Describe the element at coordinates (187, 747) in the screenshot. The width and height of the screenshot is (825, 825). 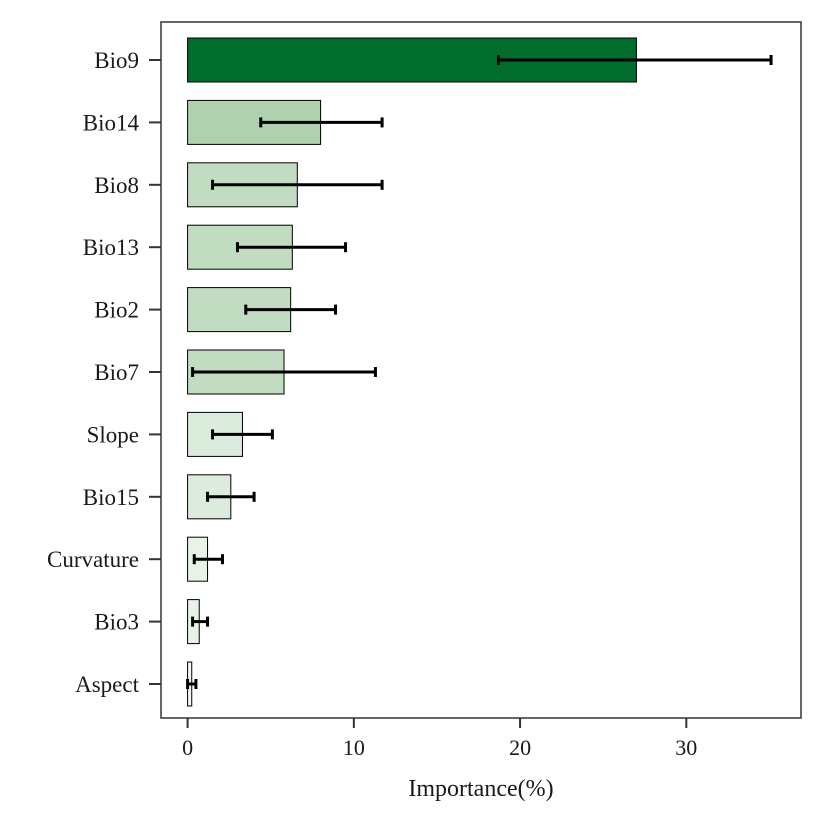
I see `x-tick-label-0: 0` at that location.